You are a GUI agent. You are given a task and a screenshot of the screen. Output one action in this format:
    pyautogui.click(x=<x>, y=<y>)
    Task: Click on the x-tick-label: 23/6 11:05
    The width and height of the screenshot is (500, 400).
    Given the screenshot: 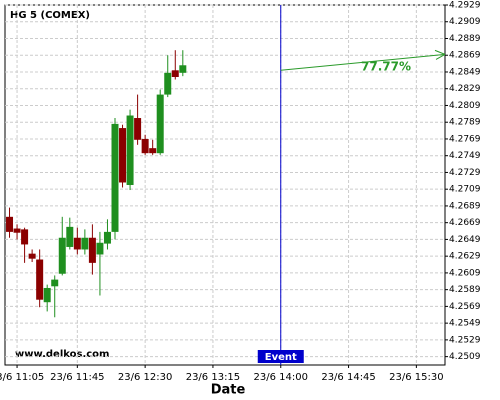 What is the action you would take?
    pyautogui.click(x=22, y=377)
    